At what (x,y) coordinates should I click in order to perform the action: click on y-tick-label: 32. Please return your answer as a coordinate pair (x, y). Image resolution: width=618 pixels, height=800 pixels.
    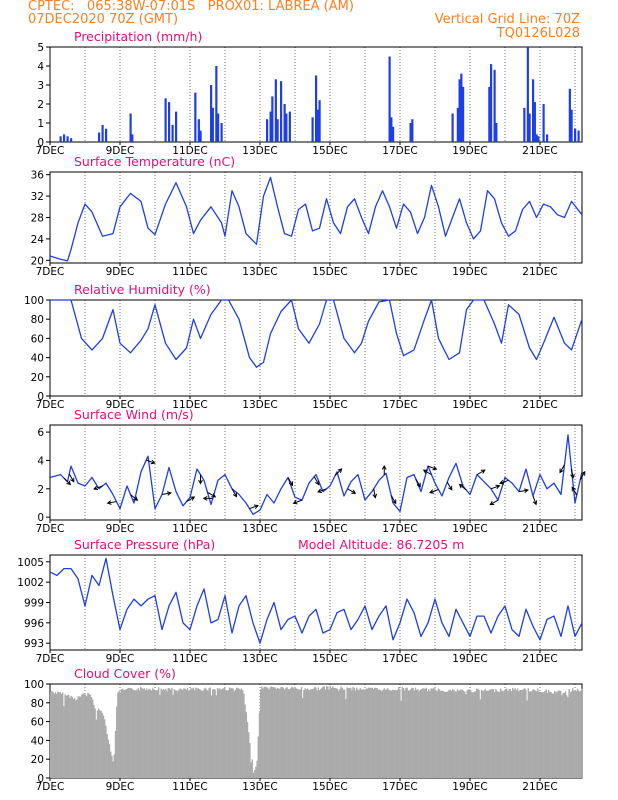
    Looking at the image, I should click on (37, 197).